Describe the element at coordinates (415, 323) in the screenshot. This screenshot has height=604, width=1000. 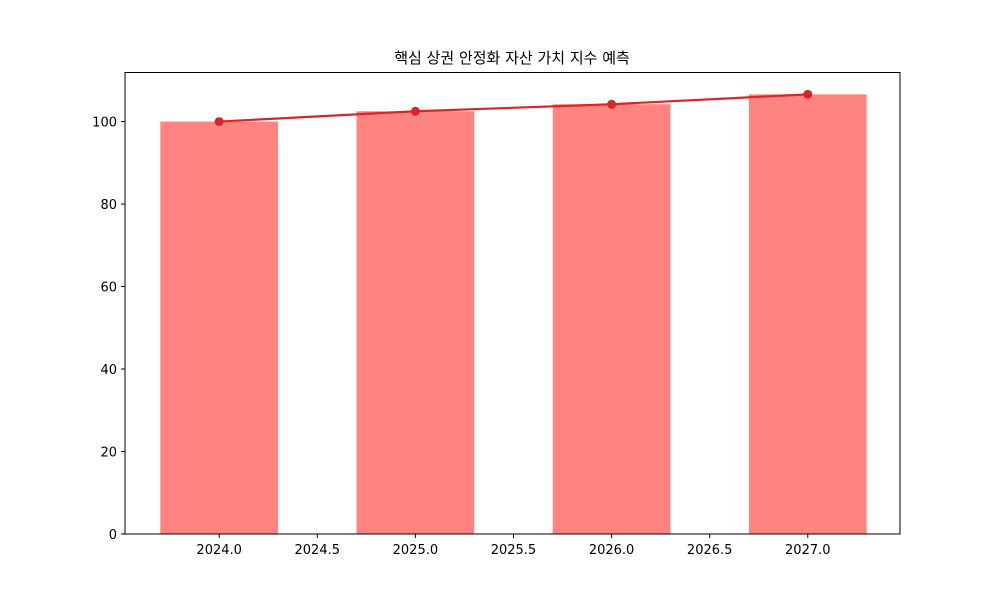
I see `bar-2025` at that location.